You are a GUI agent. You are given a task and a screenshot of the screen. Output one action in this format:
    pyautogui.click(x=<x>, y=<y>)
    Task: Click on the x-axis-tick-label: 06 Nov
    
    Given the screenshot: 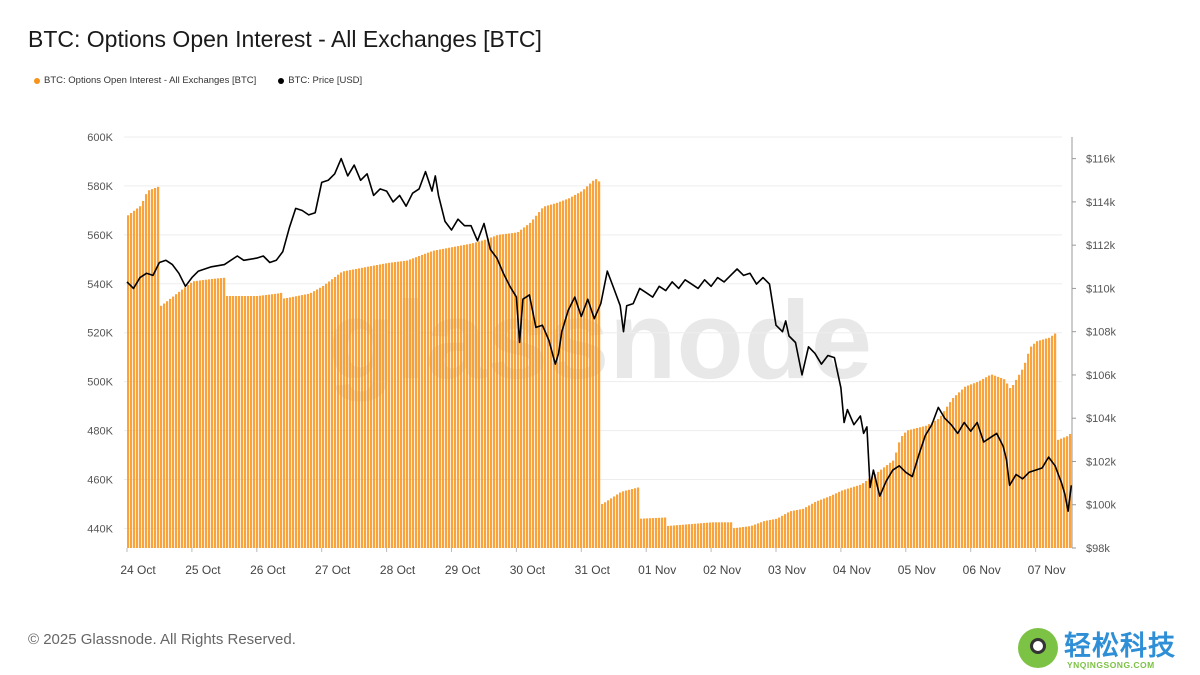 What is the action you would take?
    pyautogui.click(x=982, y=570)
    